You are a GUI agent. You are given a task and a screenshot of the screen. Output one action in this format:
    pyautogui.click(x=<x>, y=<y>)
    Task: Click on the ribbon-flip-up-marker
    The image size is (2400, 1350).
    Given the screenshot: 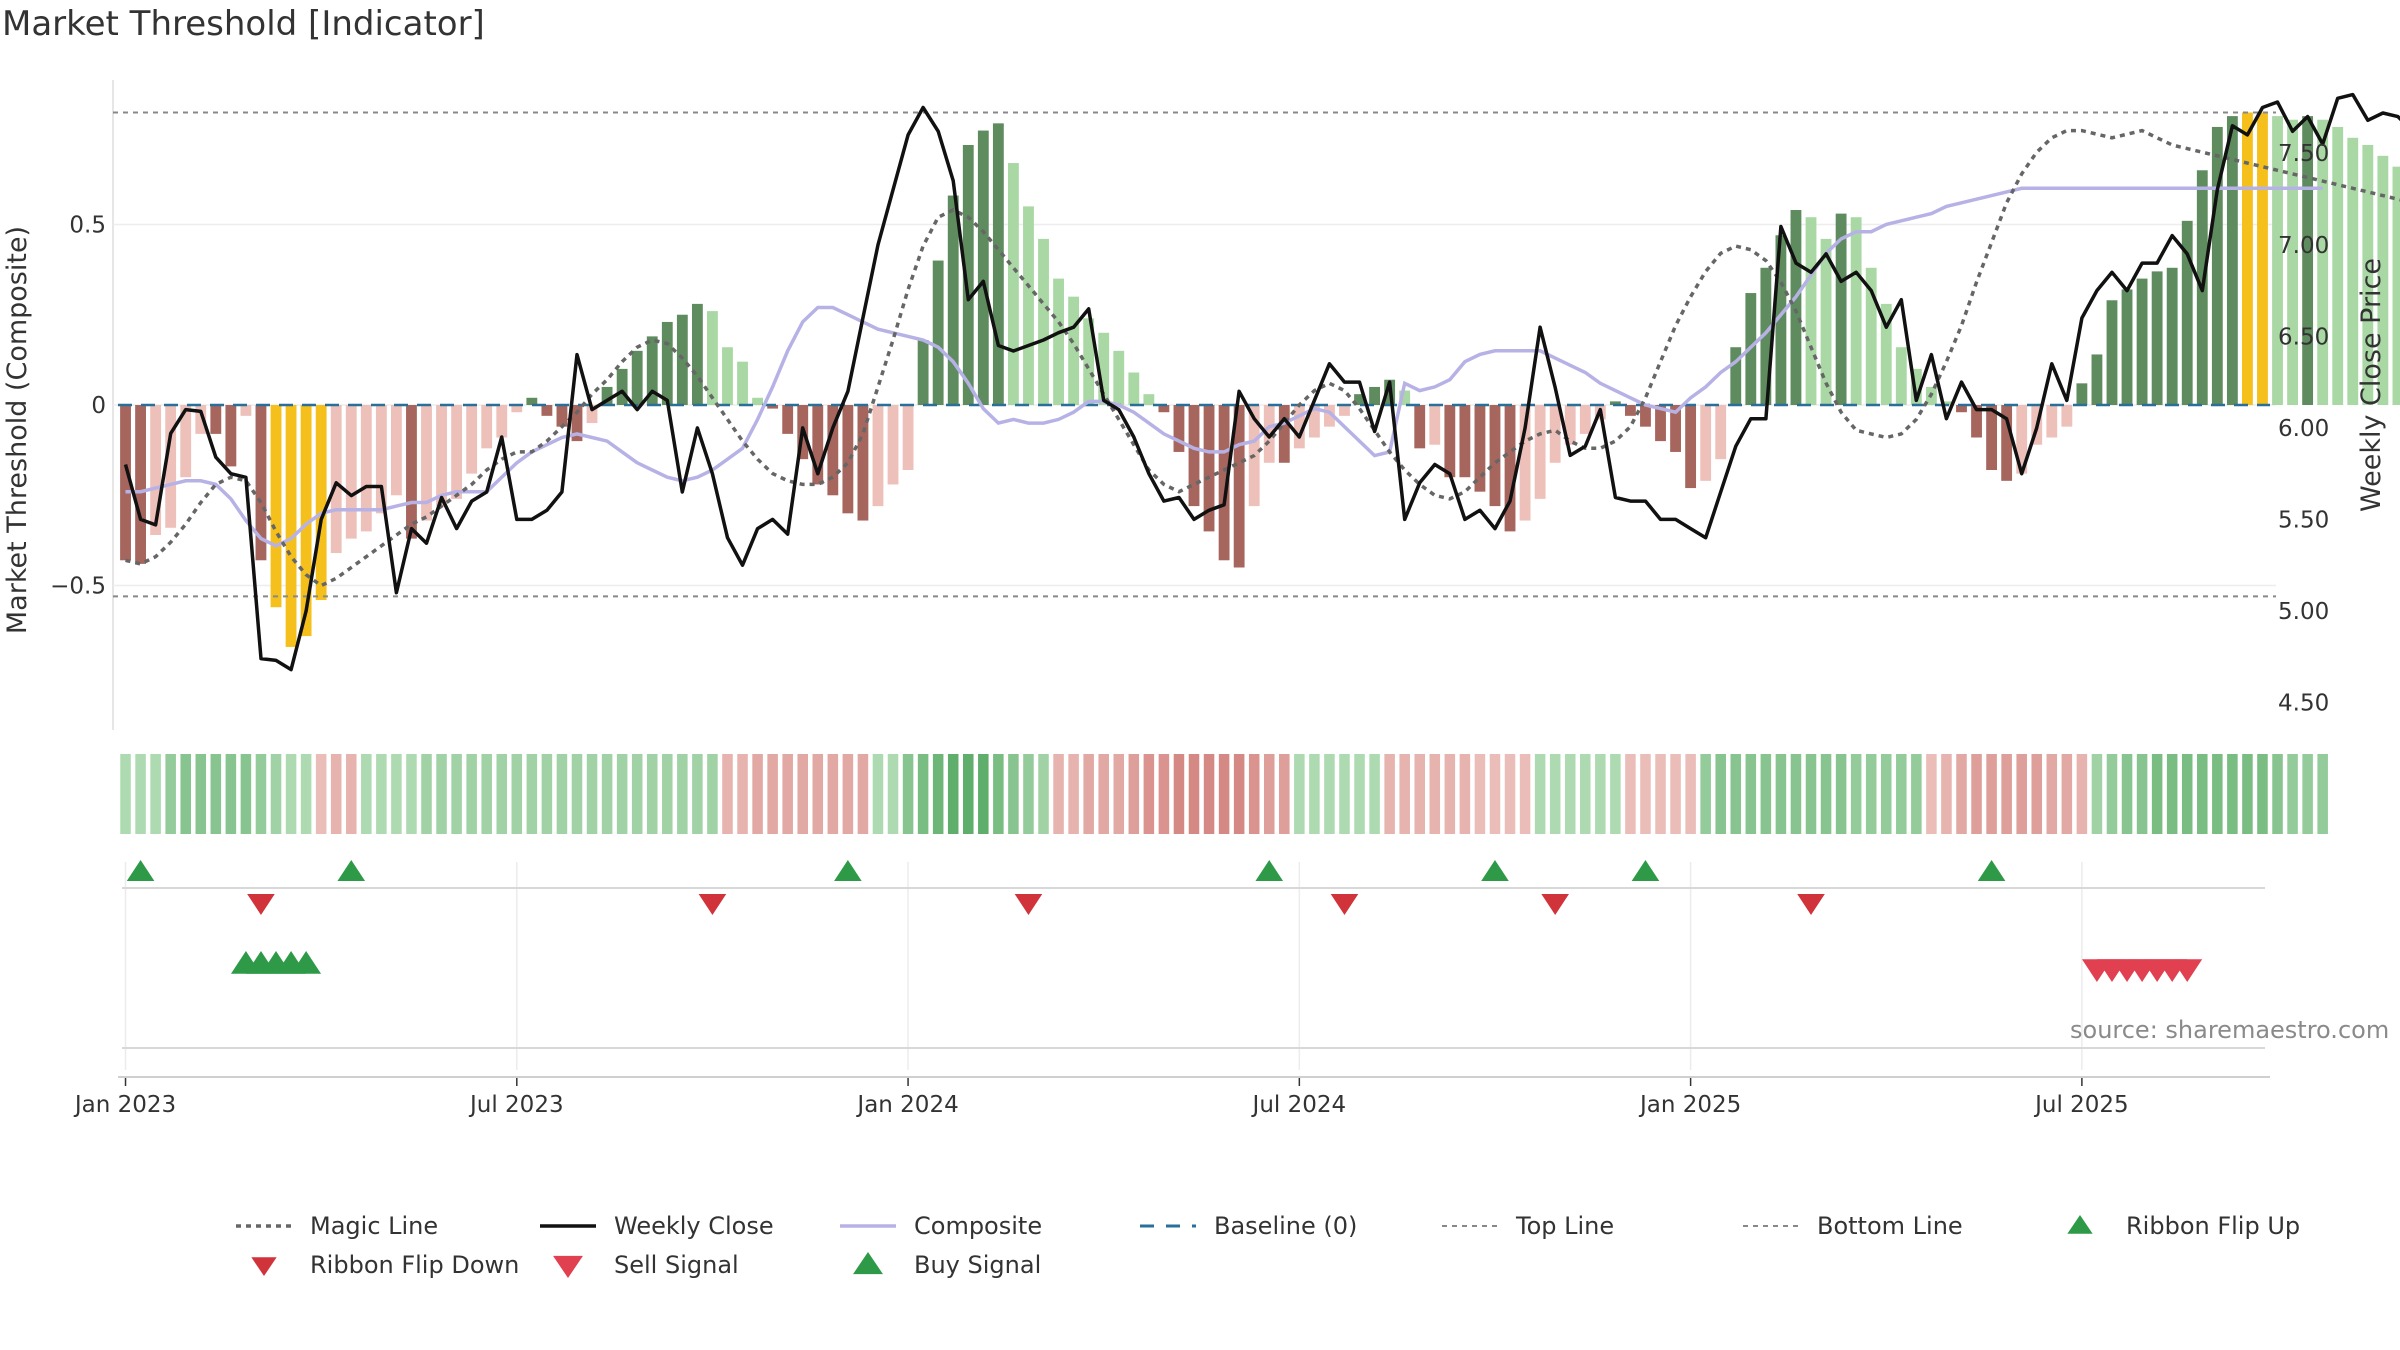 What is the action you would take?
    pyautogui.click(x=351, y=870)
    